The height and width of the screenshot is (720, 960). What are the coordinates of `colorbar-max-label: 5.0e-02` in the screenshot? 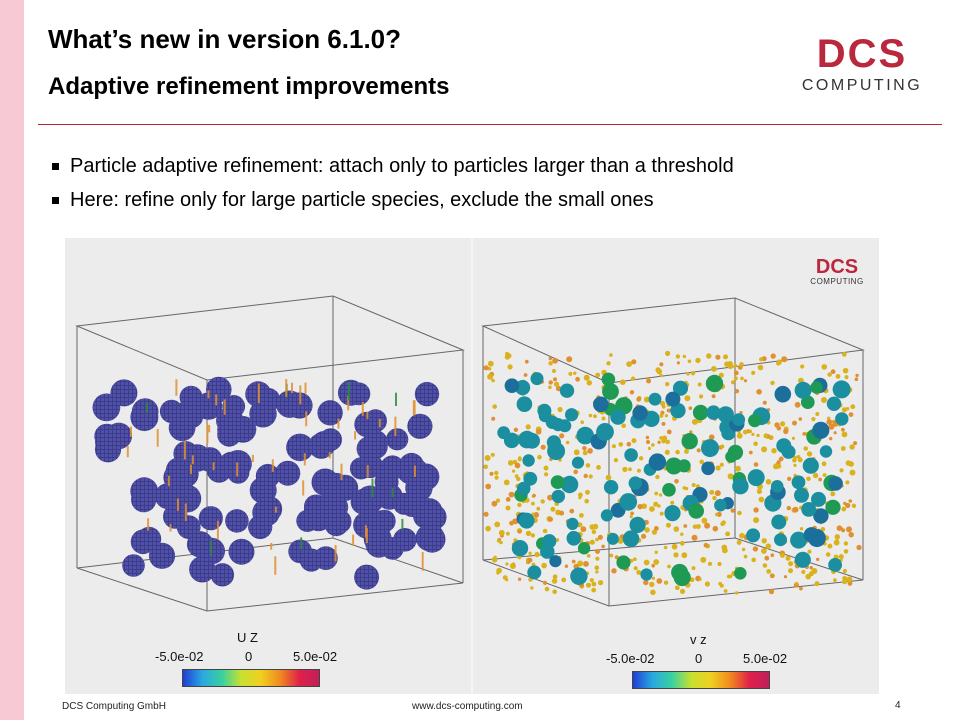 It's located at (315, 656).